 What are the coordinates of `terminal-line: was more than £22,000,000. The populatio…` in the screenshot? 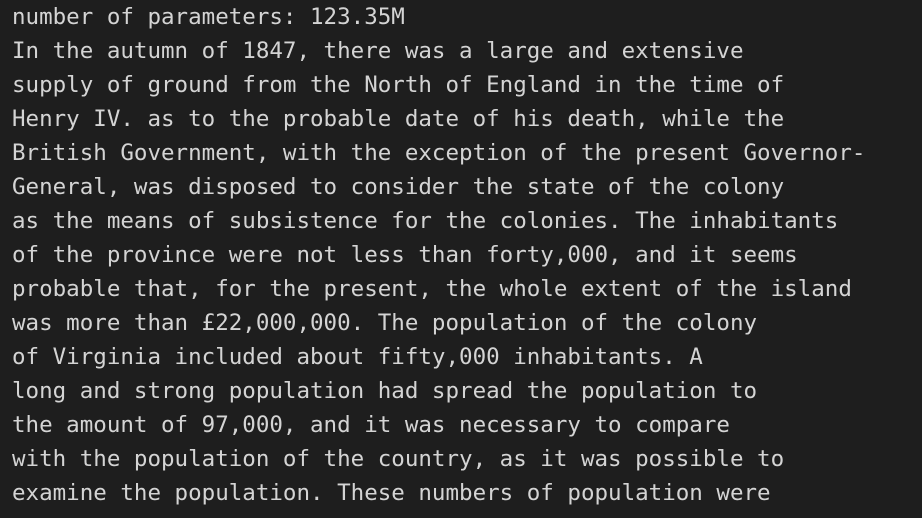 It's located at (385, 323).